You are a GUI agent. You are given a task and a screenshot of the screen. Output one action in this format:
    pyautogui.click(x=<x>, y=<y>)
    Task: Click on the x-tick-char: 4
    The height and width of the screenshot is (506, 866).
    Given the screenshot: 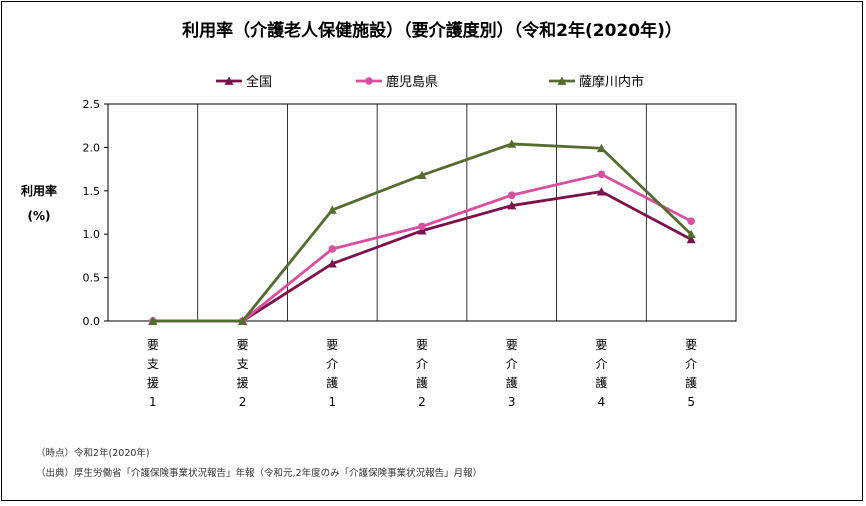 What is the action you would take?
    pyautogui.click(x=602, y=402)
    